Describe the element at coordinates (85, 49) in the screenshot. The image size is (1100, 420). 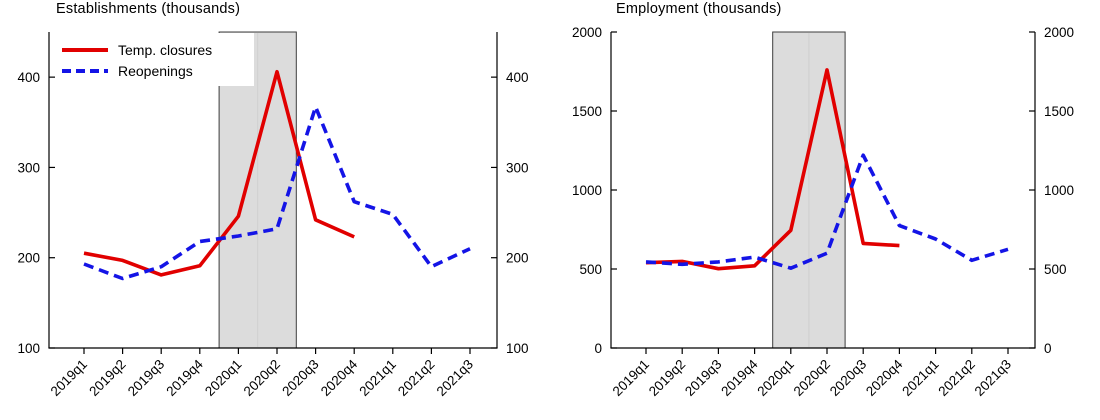
I see `temp-closures-line-icon` at that location.